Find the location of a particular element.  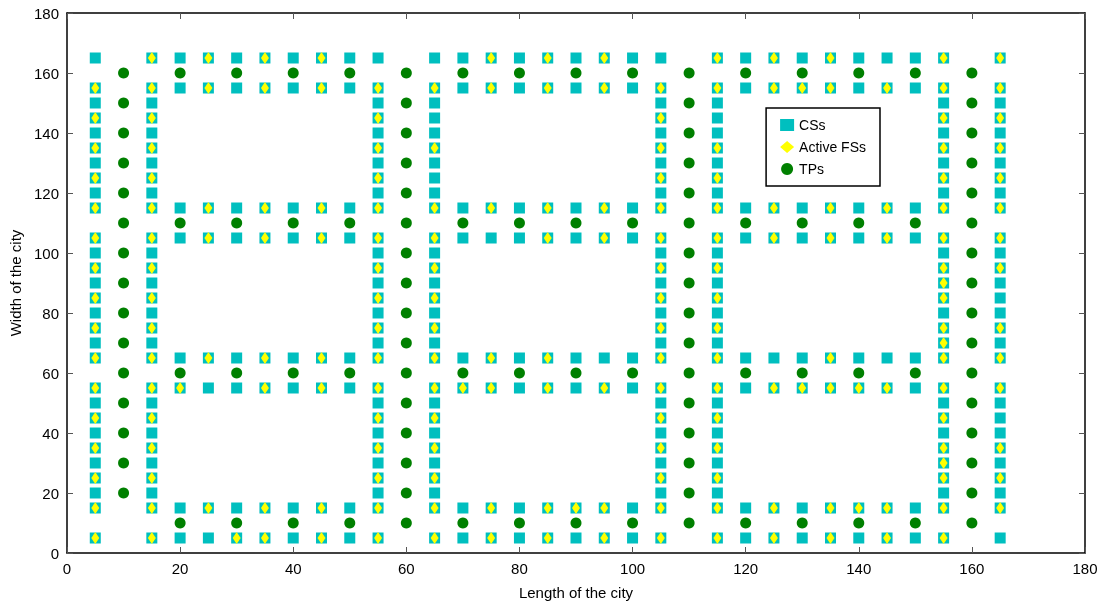

x-tick-label: 160 is located at coordinates (972, 568).